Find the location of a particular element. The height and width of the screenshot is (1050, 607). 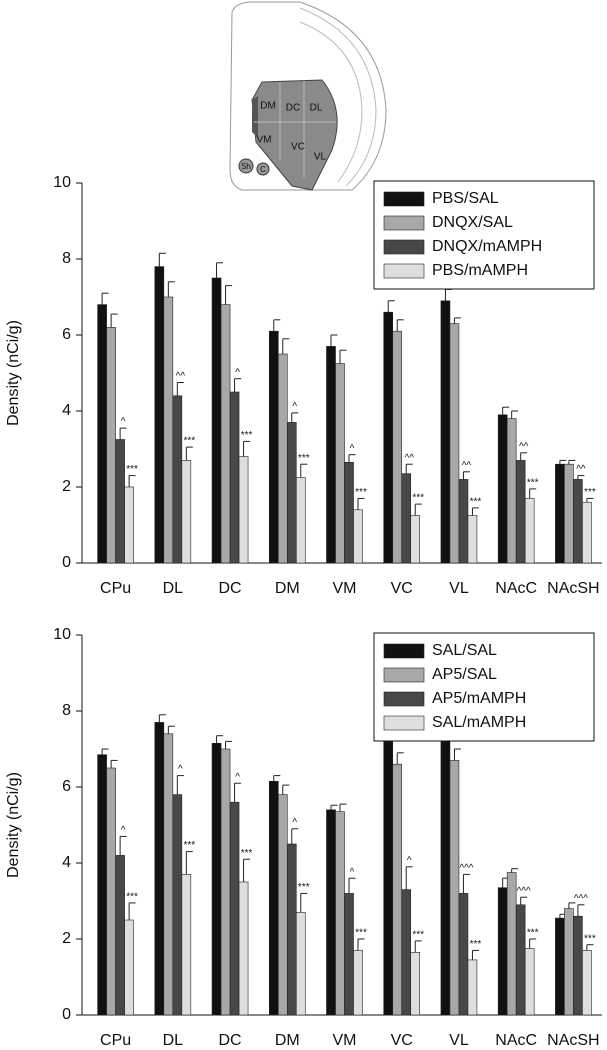

x-tick-label: CPu is located at coordinates (115, 1040).